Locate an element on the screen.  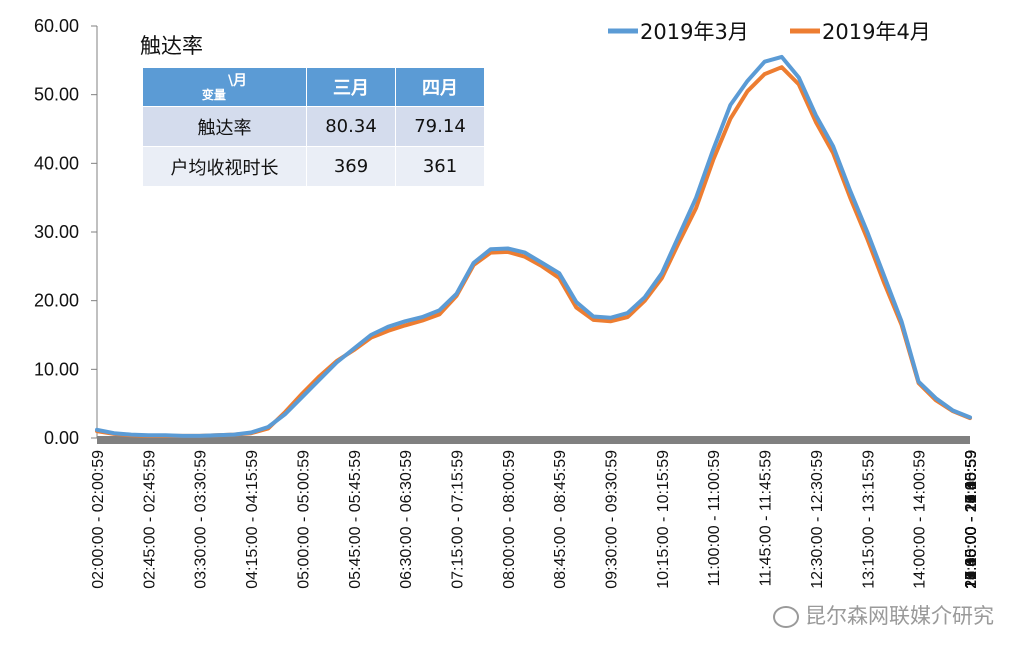
y-tick-label: 0.00 is located at coordinates (61, 438).